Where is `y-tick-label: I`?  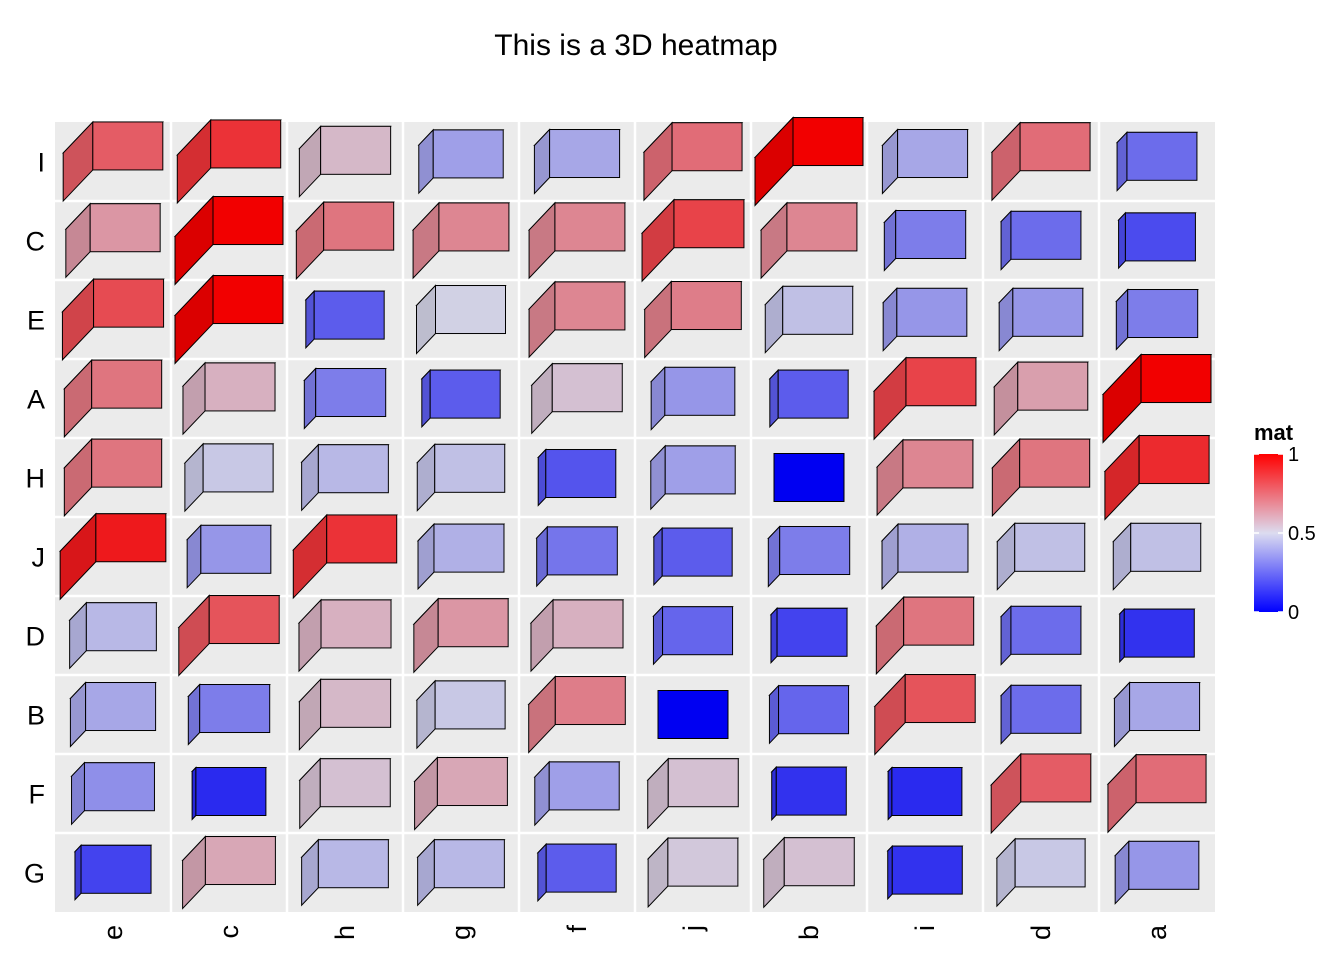
y-tick-label: I is located at coordinates (41, 163).